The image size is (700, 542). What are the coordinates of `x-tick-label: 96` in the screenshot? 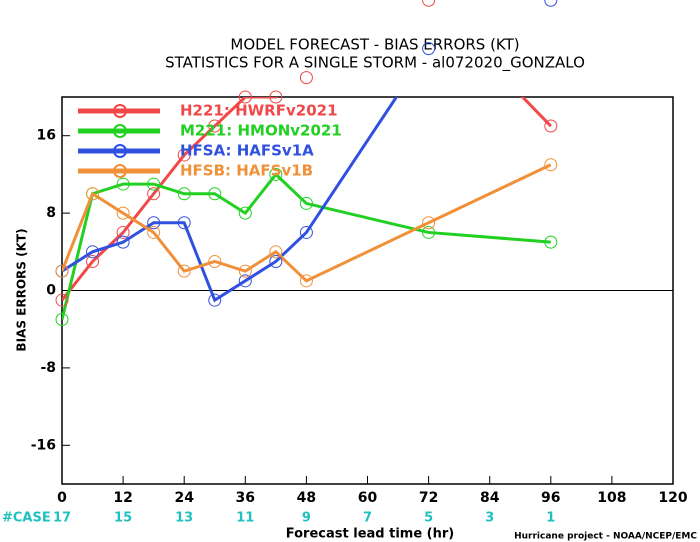 It's located at (550, 498).